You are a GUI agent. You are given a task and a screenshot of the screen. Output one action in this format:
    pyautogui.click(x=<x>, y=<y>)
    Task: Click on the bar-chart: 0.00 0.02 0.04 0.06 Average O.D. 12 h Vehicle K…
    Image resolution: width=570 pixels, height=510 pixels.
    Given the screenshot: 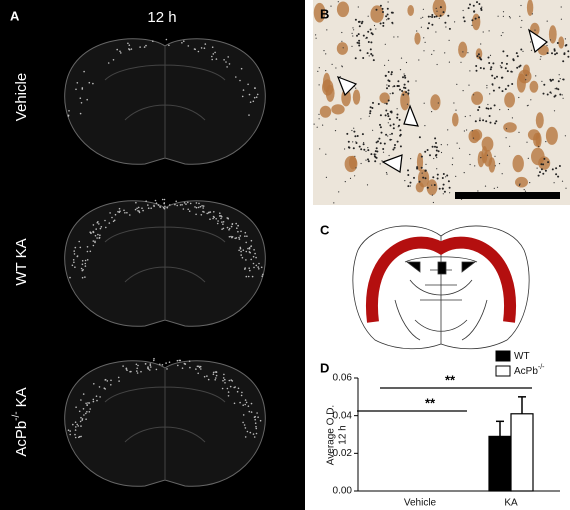 What is the action you would take?
    pyautogui.click(x=443, y=429)
    